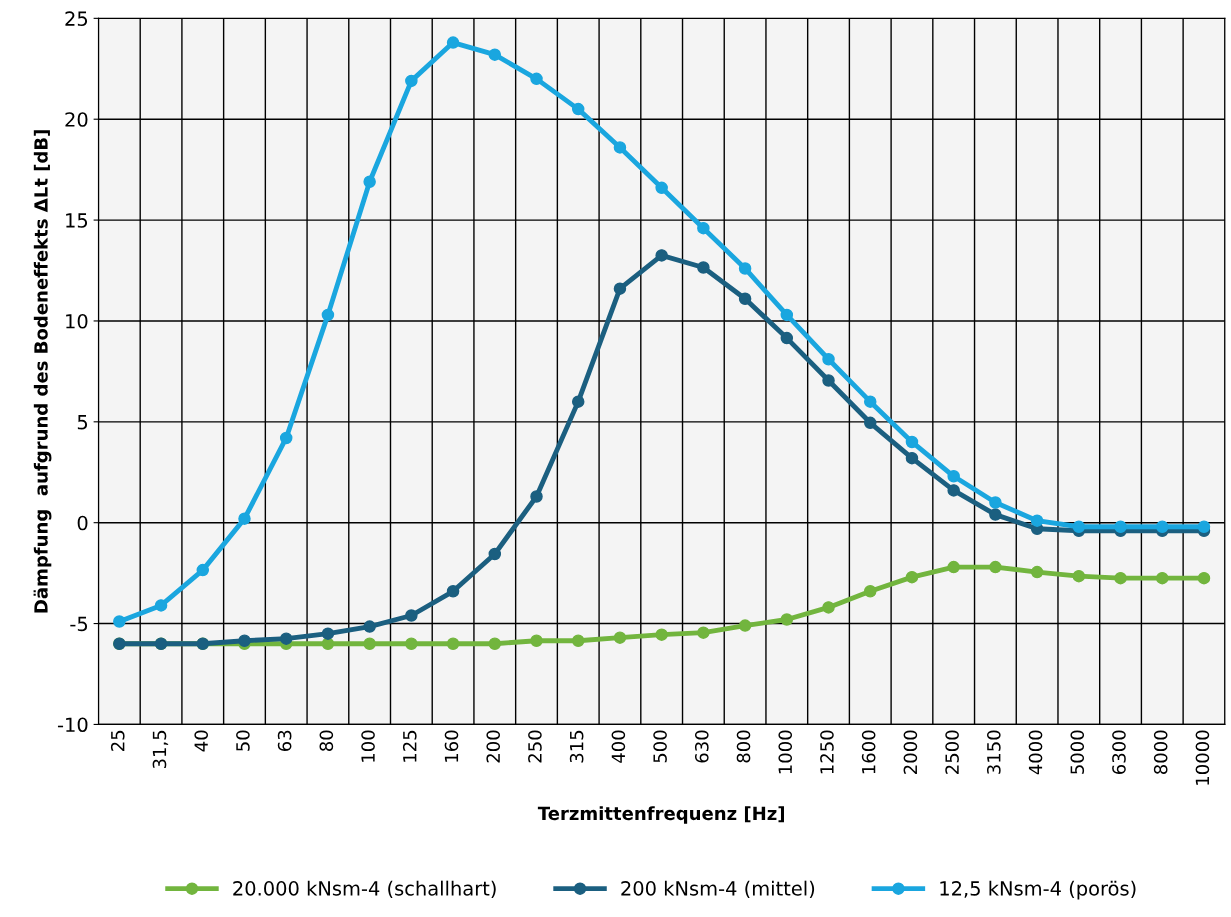 This screenshot has height=917, width=1231. What do you see at coordinates (1202, 757) in the screenshot?
I see `x-tick-label: 10000` at bounding box center [1202, 757].